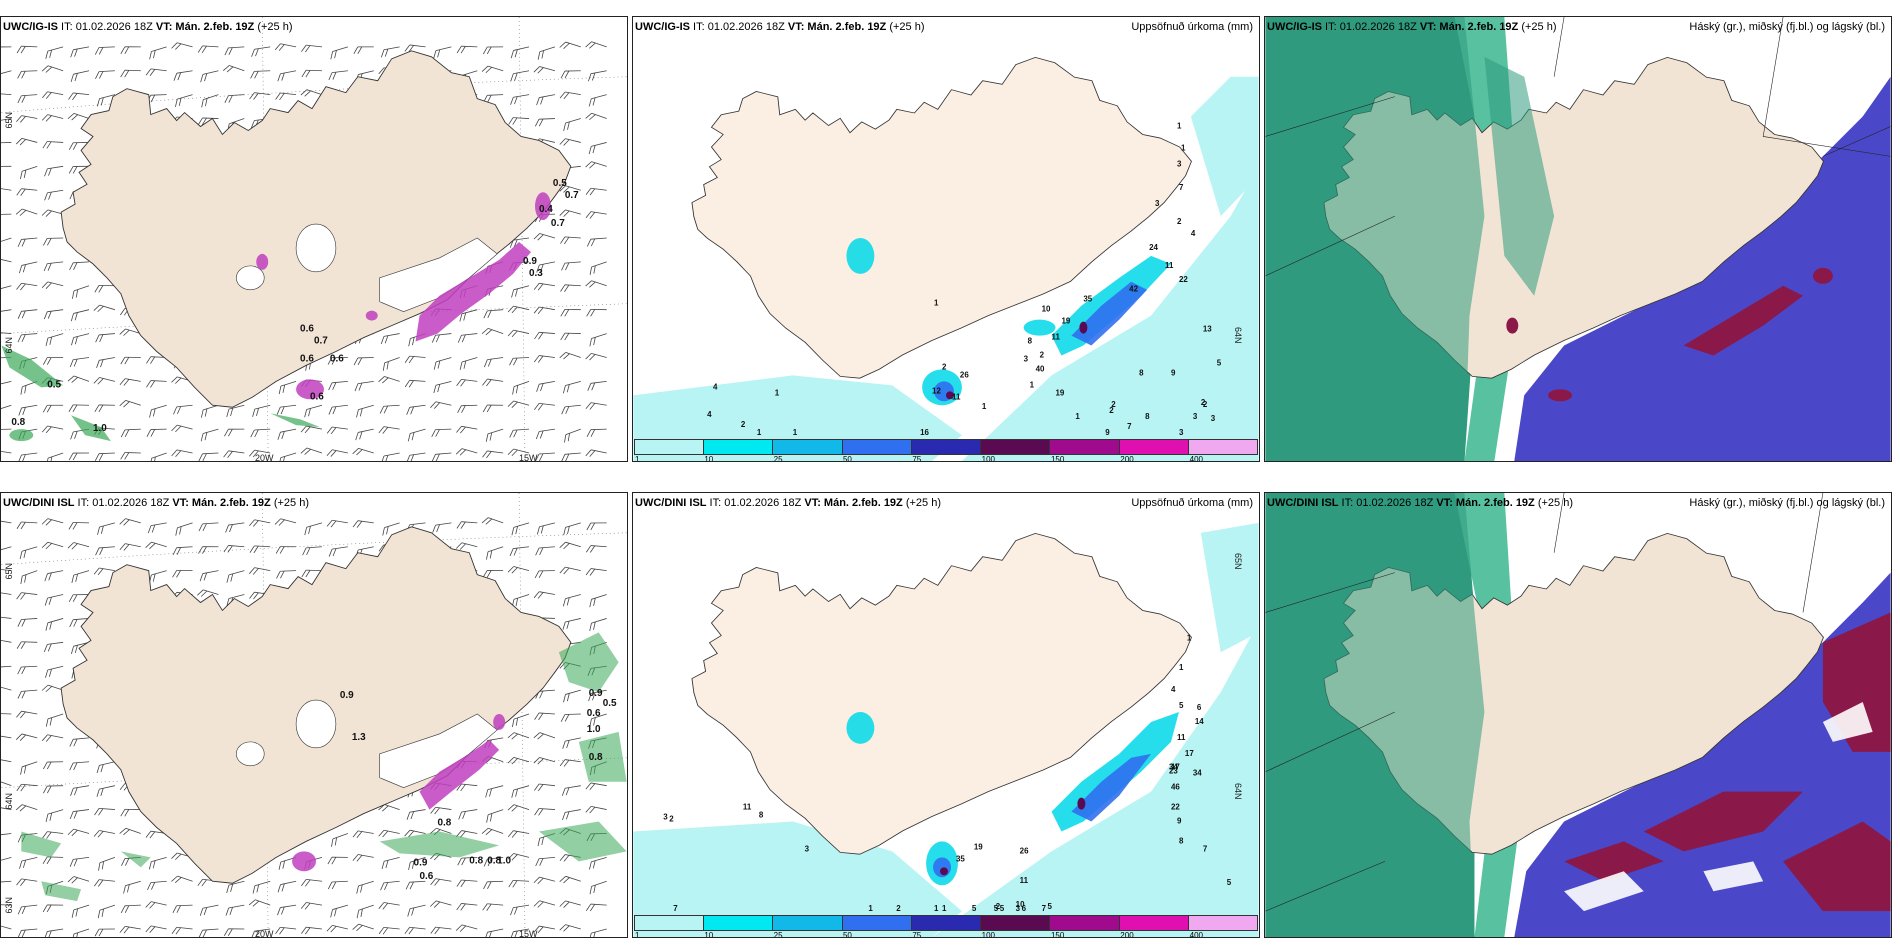 The height and width of the screenshot is (950, 1900). What do you see at coordinates (847, 458) in the screenshot?
I see `legend-tick-label: 50` at bounding box center [847, 458].